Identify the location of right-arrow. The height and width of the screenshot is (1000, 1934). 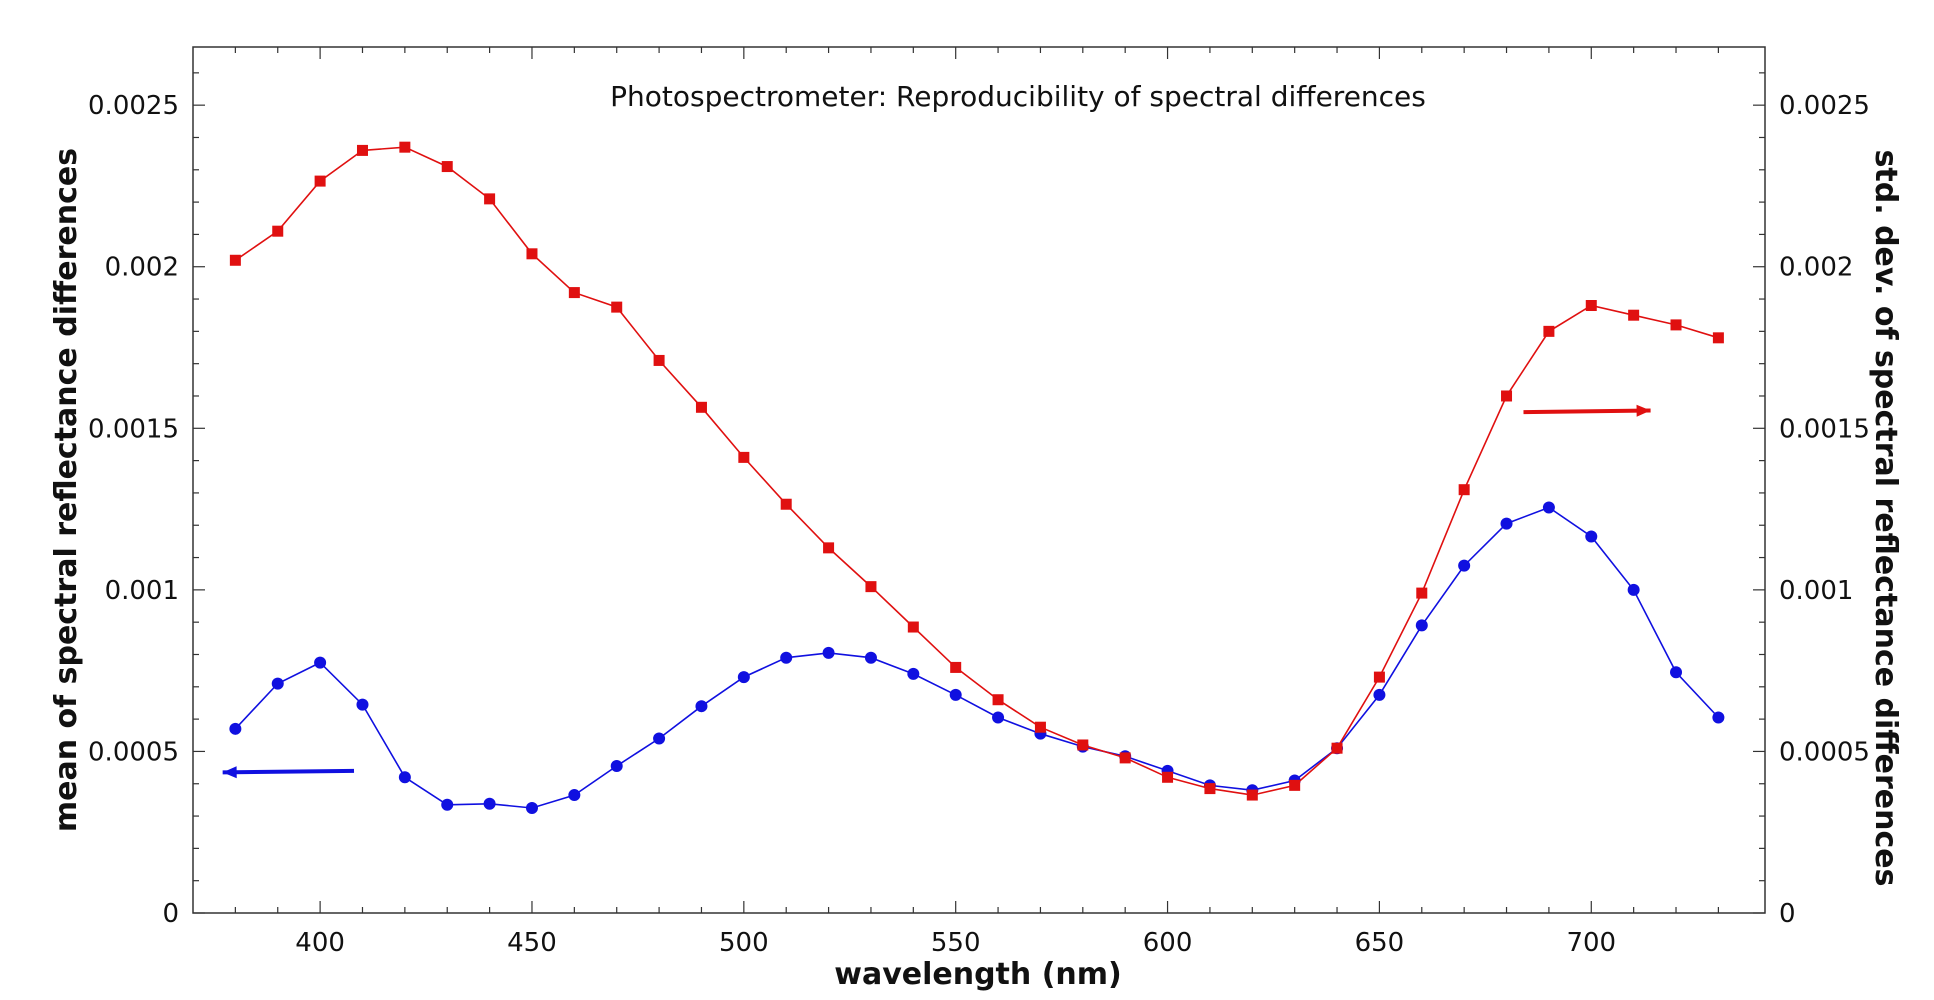
(1587, 410).